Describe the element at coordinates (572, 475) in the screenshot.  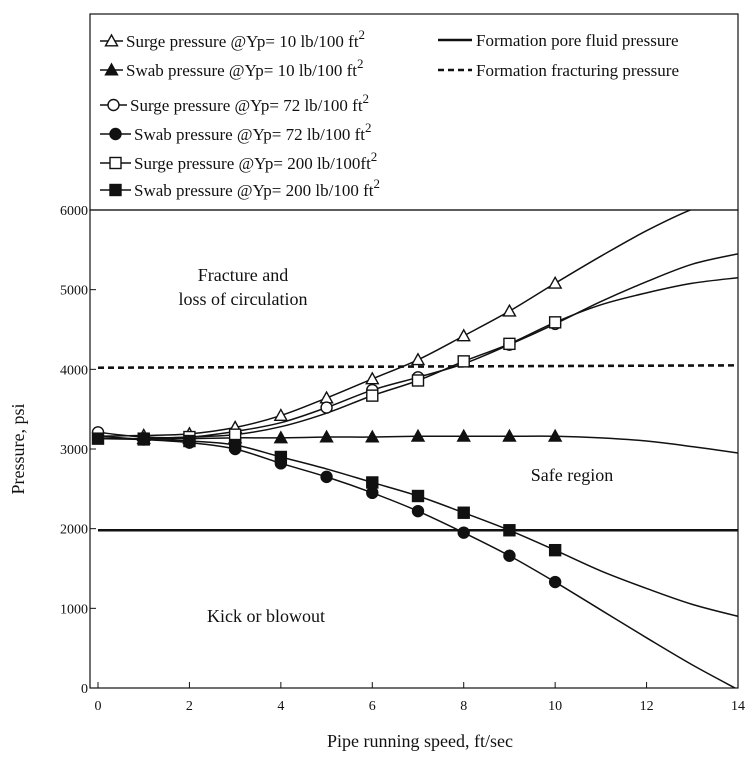
I see `region-label-safe: Safe region` at that location.